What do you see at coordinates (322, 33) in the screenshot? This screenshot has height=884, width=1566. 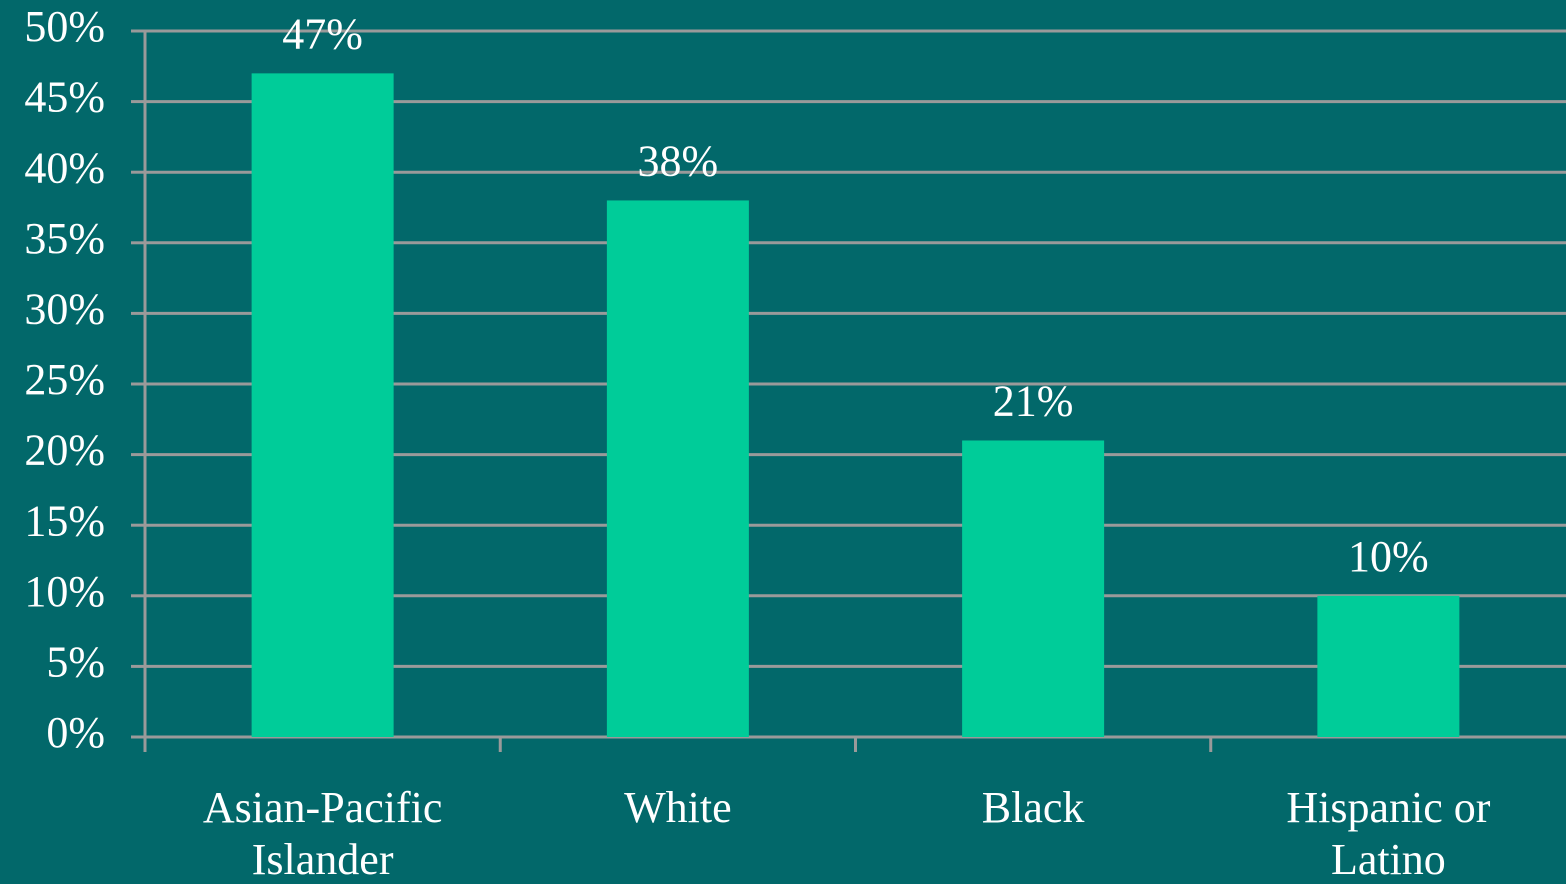 I see `data-label: 47%` at bounding box center [322, 33].